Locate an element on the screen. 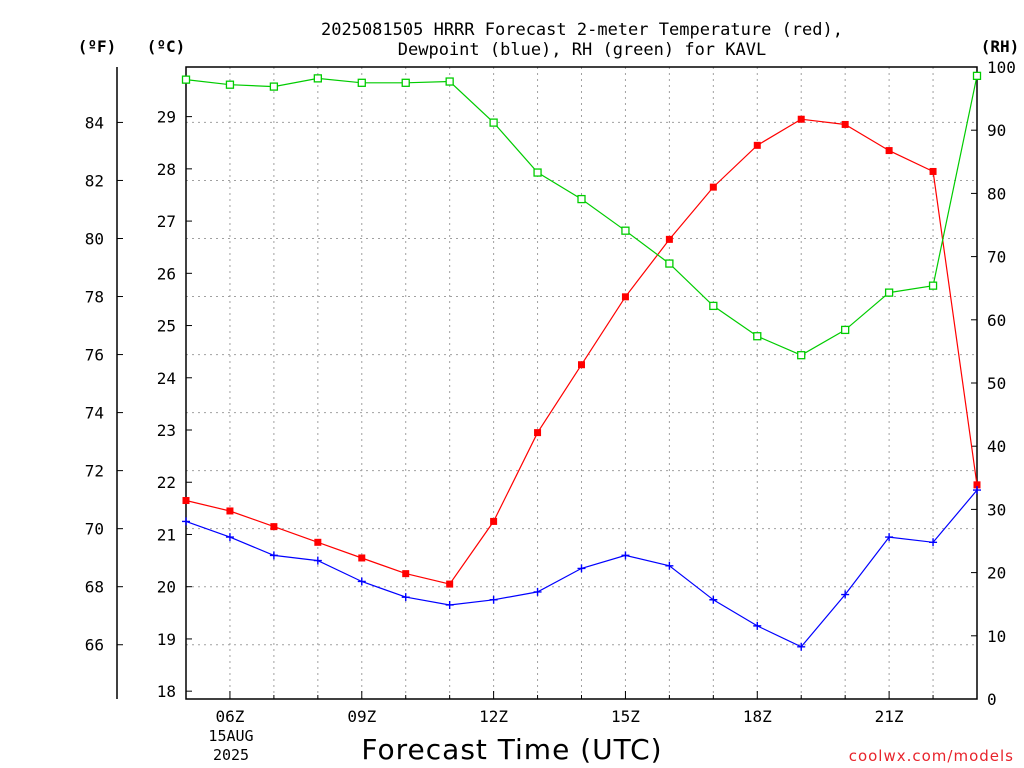 This screenshot has width=1024, height=768. celsius-tick-label: 23 is located at coordinates (166, 430).